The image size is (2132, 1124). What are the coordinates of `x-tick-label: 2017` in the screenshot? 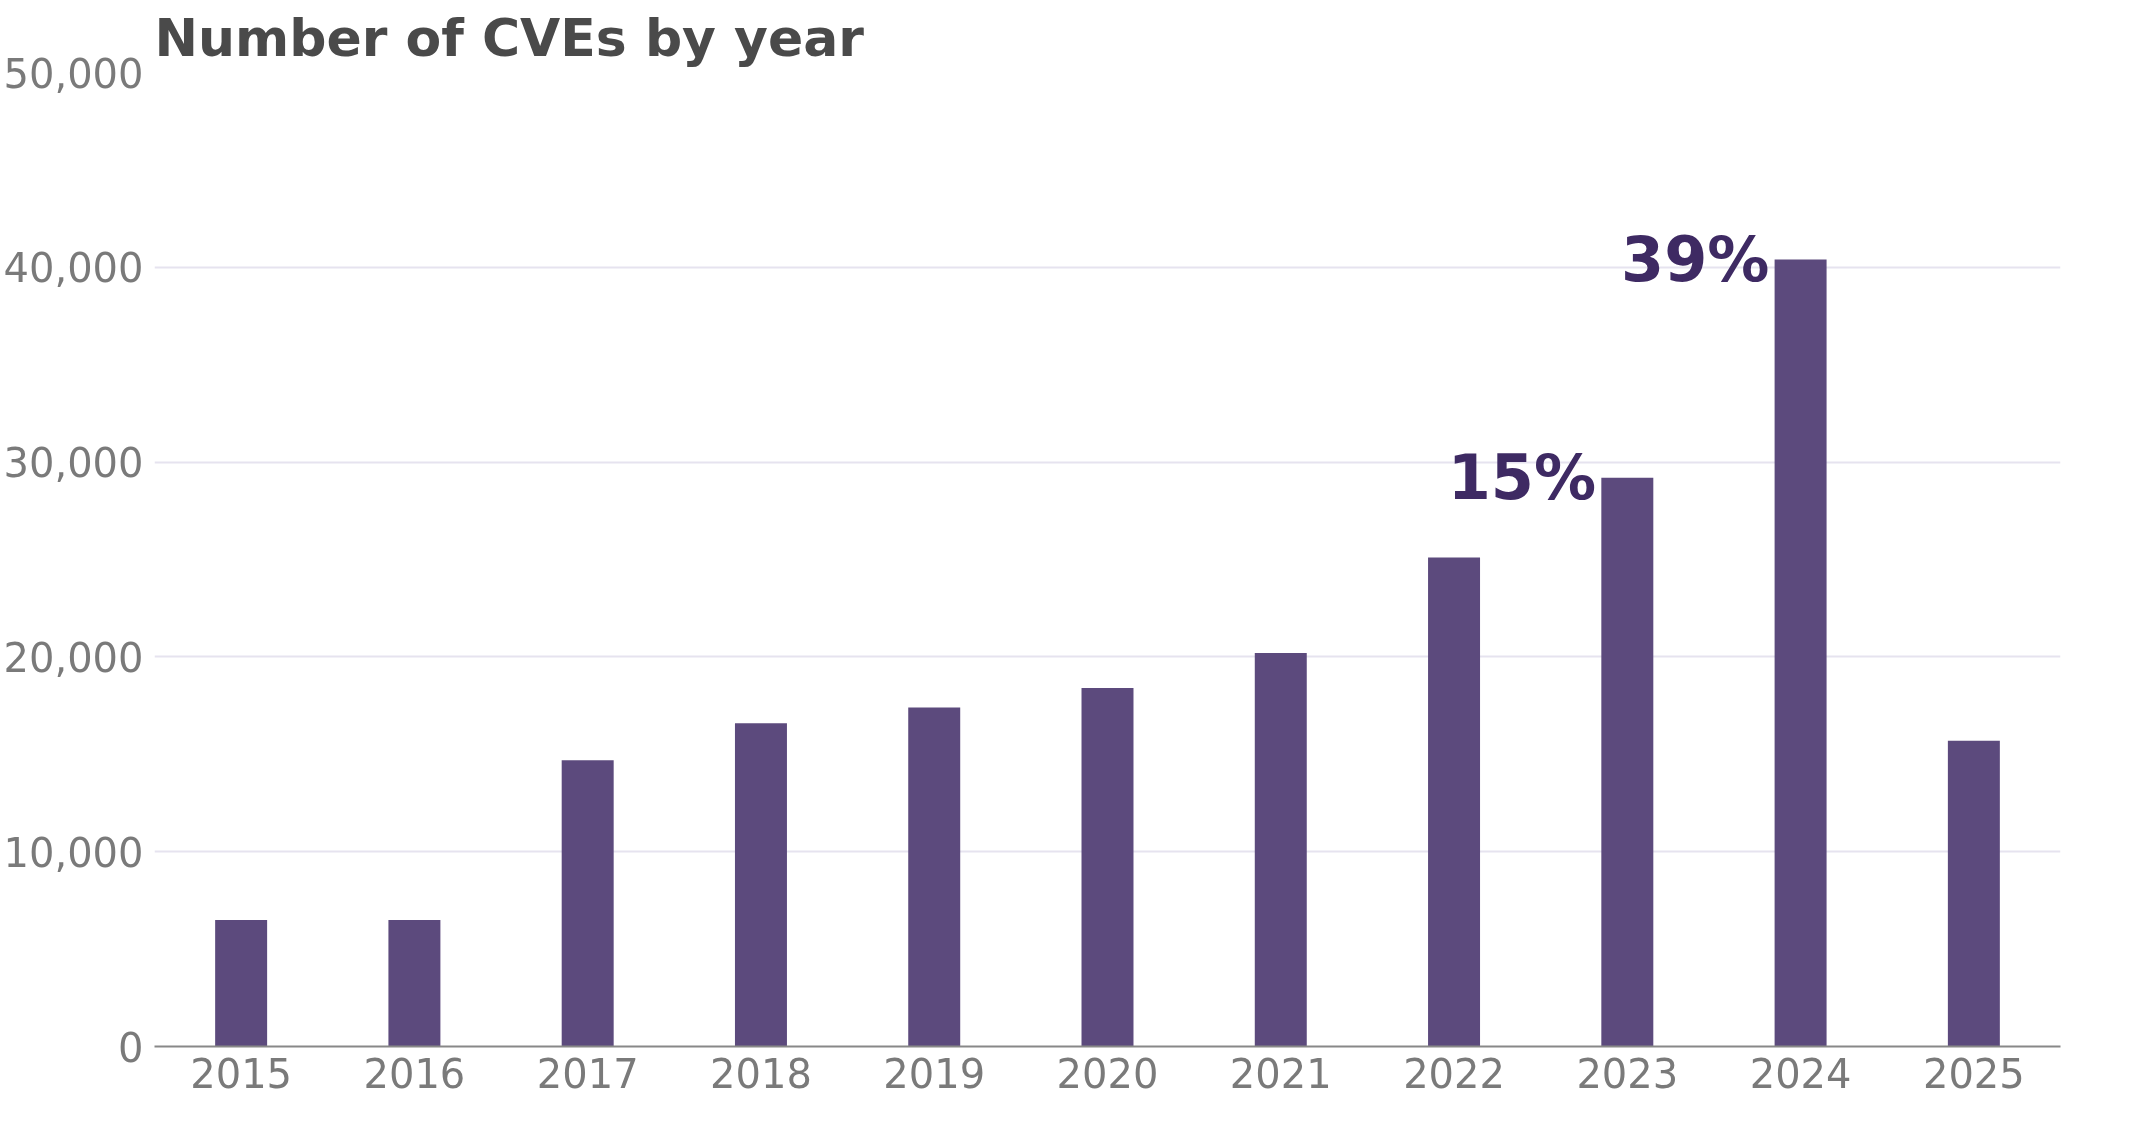 It's located at (587, 1073).